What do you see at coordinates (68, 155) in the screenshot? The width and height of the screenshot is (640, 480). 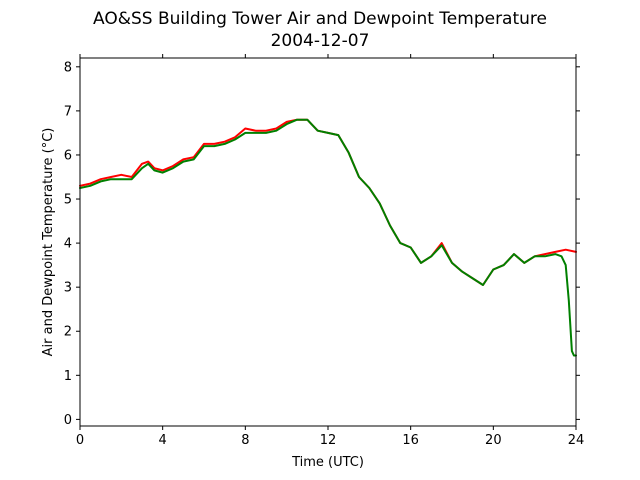 I see `y-tick-label: 6` at bounding box center [68, 155].